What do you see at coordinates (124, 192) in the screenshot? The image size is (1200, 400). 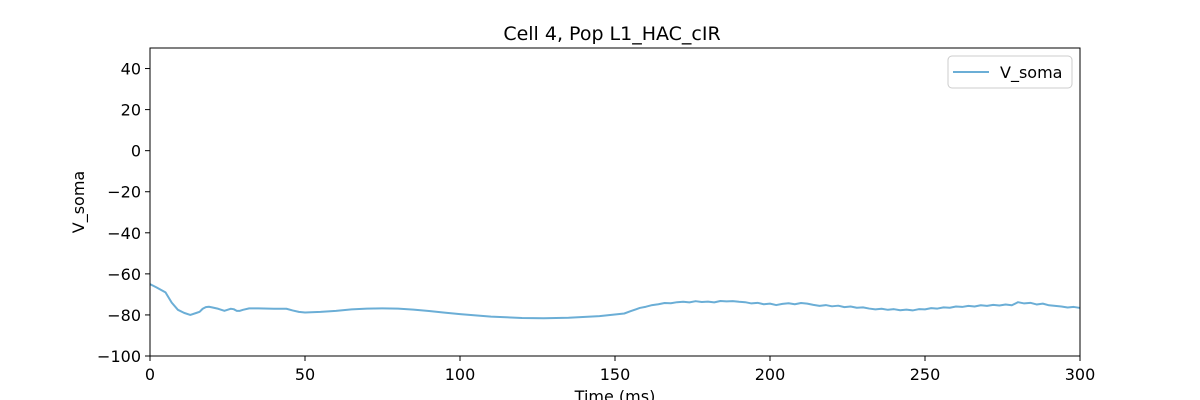 I see `y-tick-label: −20` at bounding box center [124, 192].